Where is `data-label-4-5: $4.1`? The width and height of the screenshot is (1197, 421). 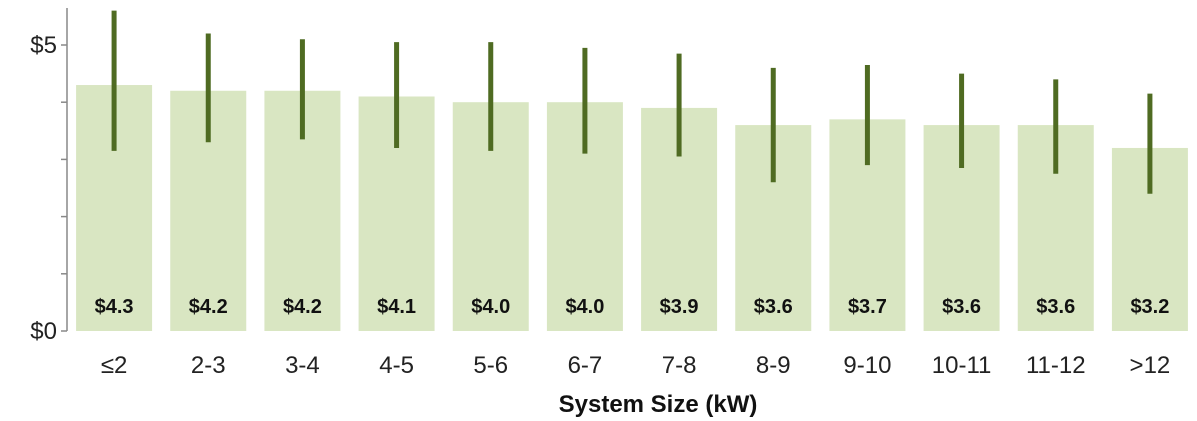 data-label-4-5: $4.1 is located at coordinates (396, 307).